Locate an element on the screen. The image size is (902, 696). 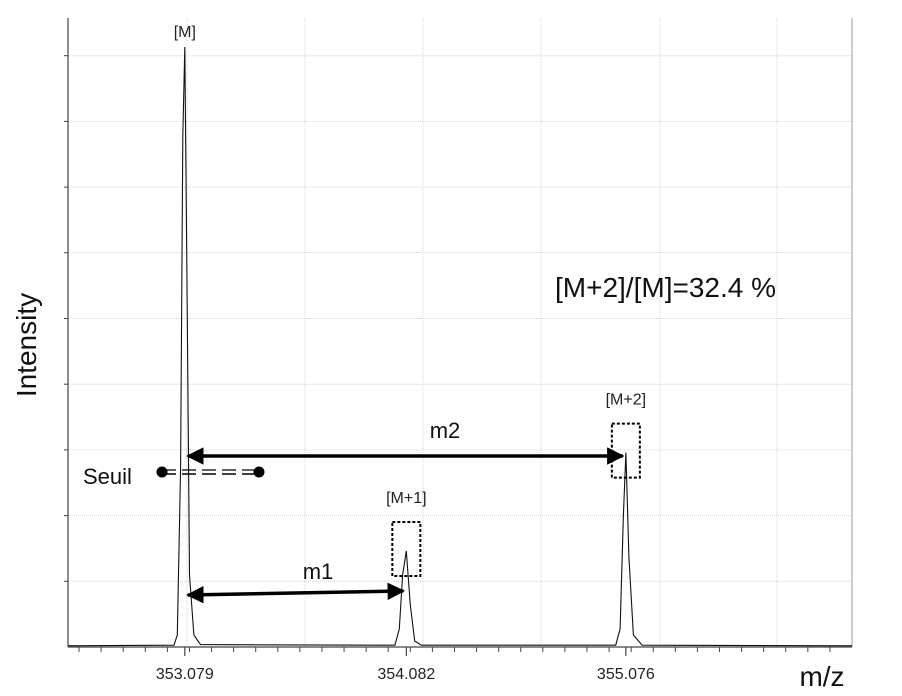
m1-label: m1 is located at coordinates (318, 571).